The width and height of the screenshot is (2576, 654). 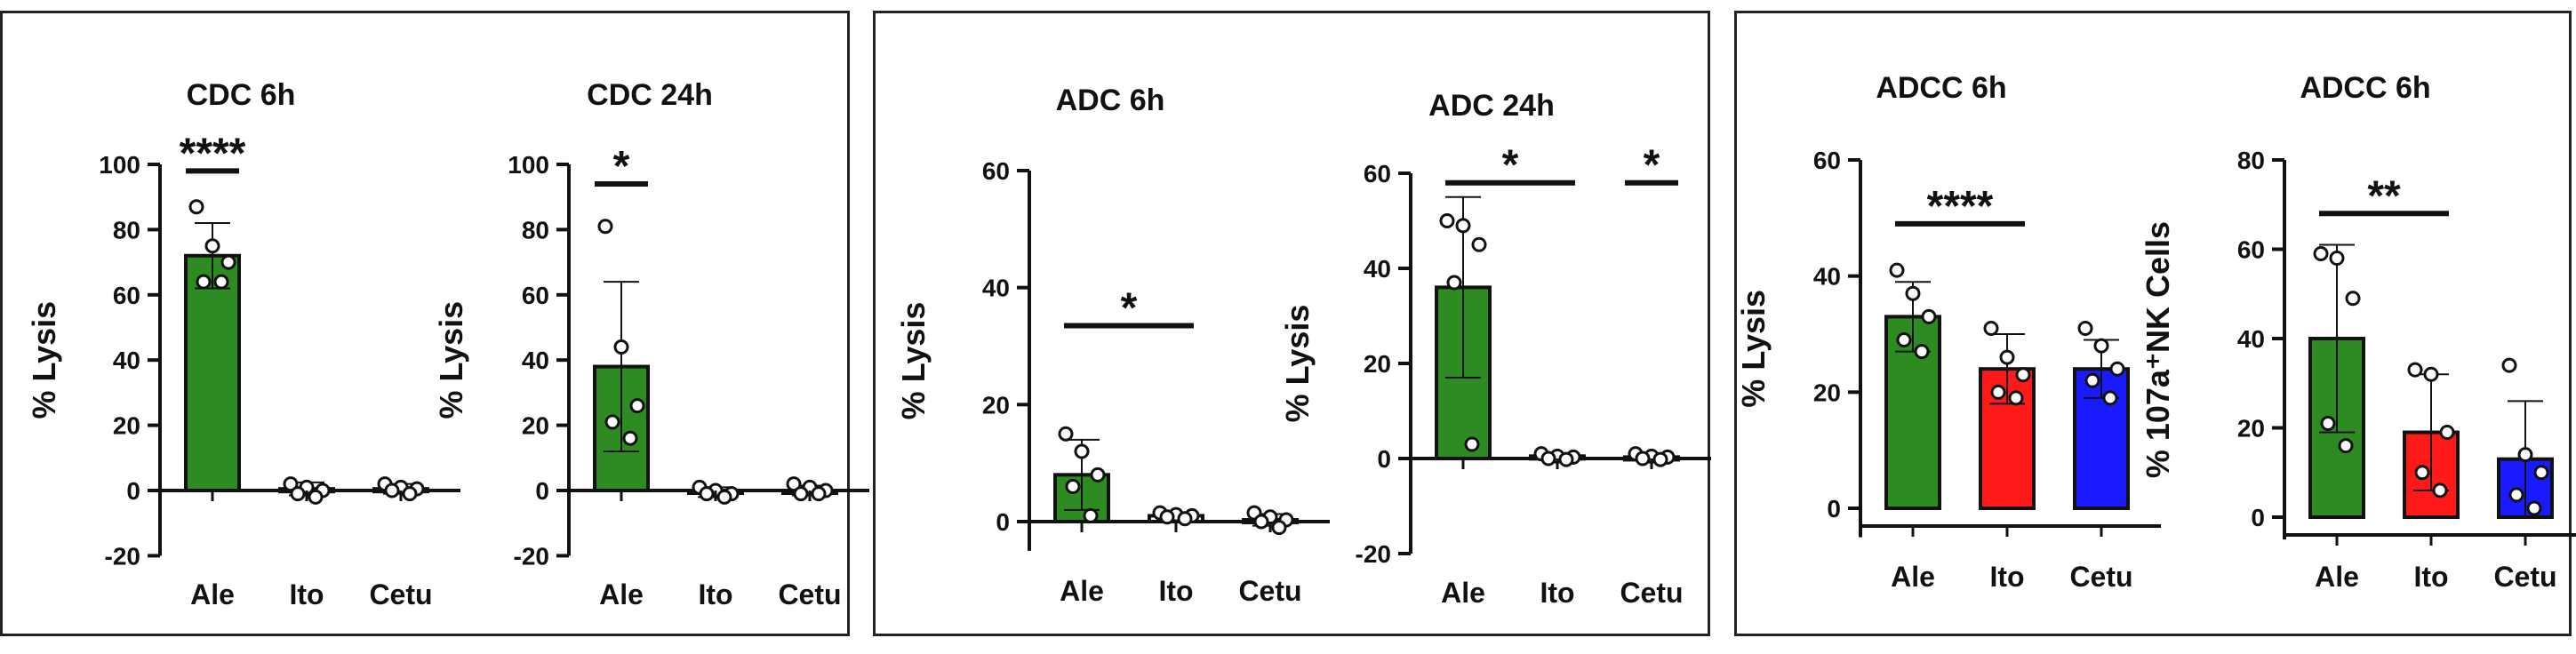 What do you see at coordinates (2384, 195) in the screenshot?
I see `significance-label: **` at bounding box center [2384, 195].